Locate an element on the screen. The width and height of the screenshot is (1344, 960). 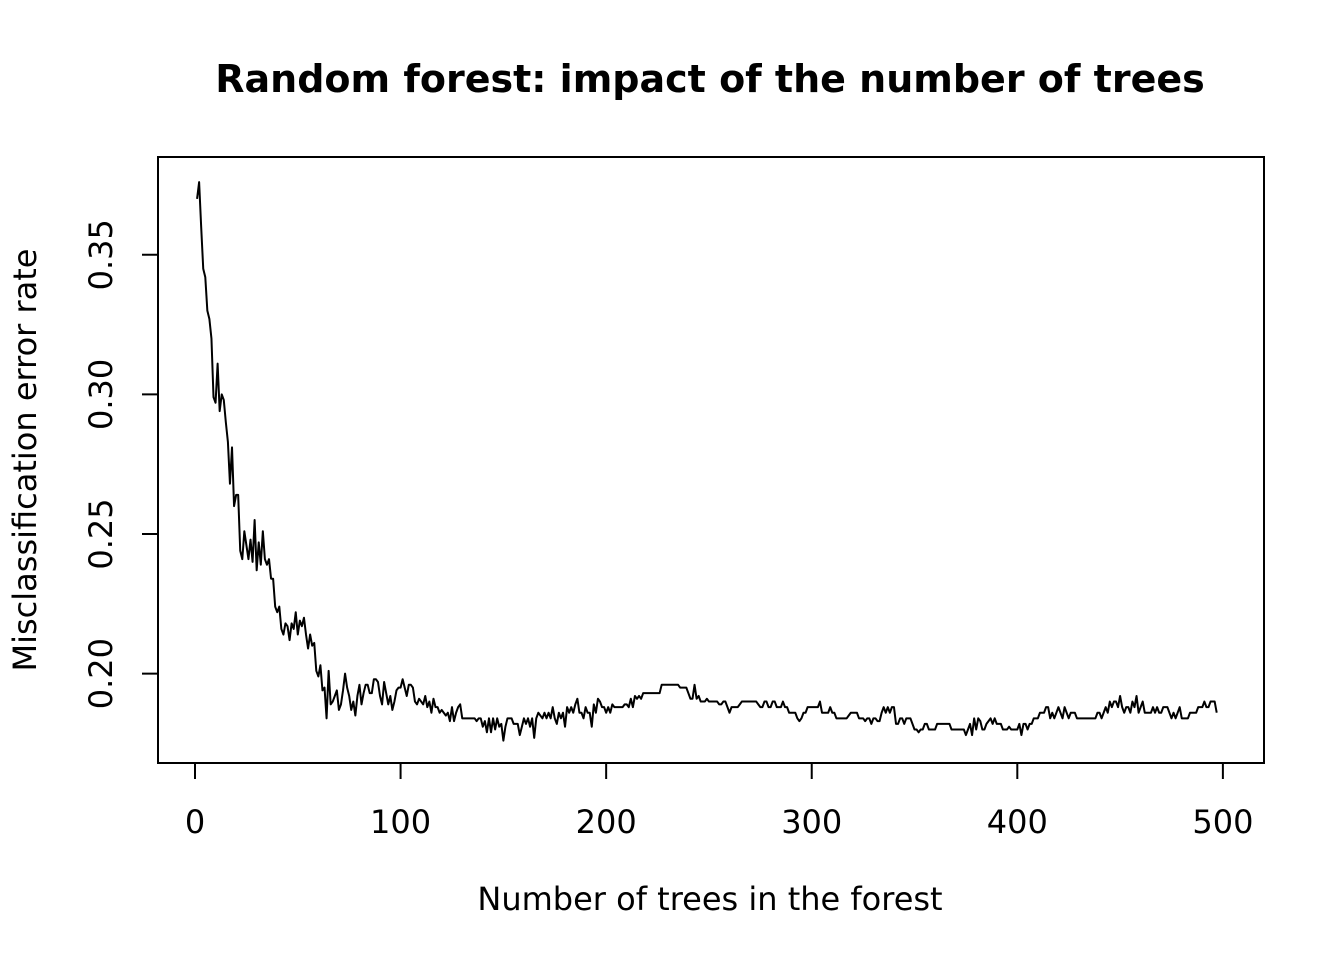
y-tick-label: 0.20 is located at coordinates (101, 673).